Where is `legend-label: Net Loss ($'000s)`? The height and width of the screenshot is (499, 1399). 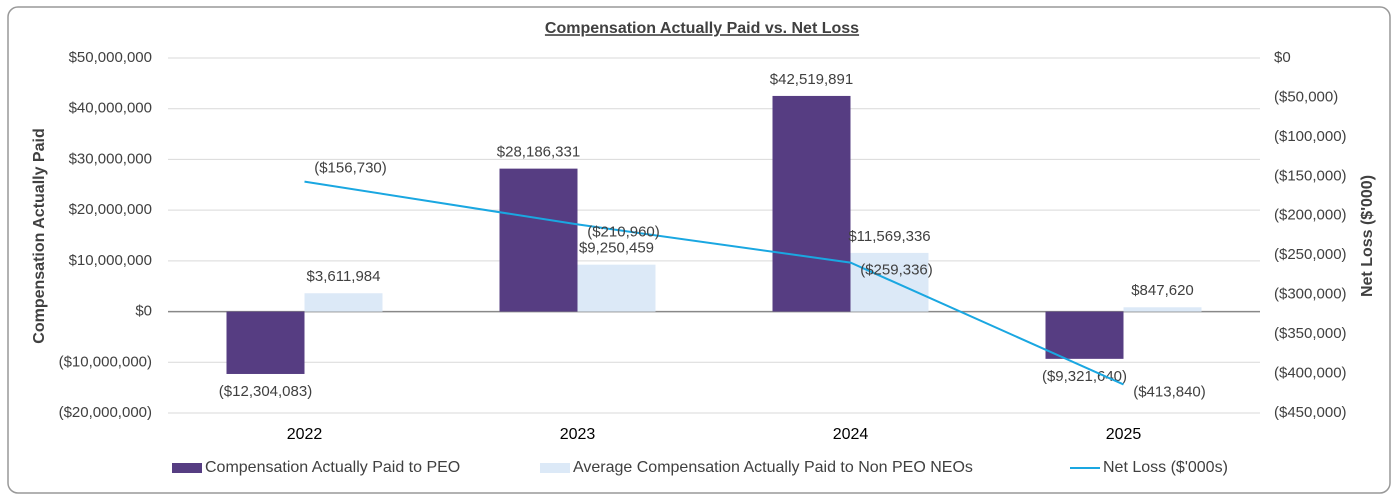 legend-label: Net Loss ($'000s) is located at coordinates (1165, 467).